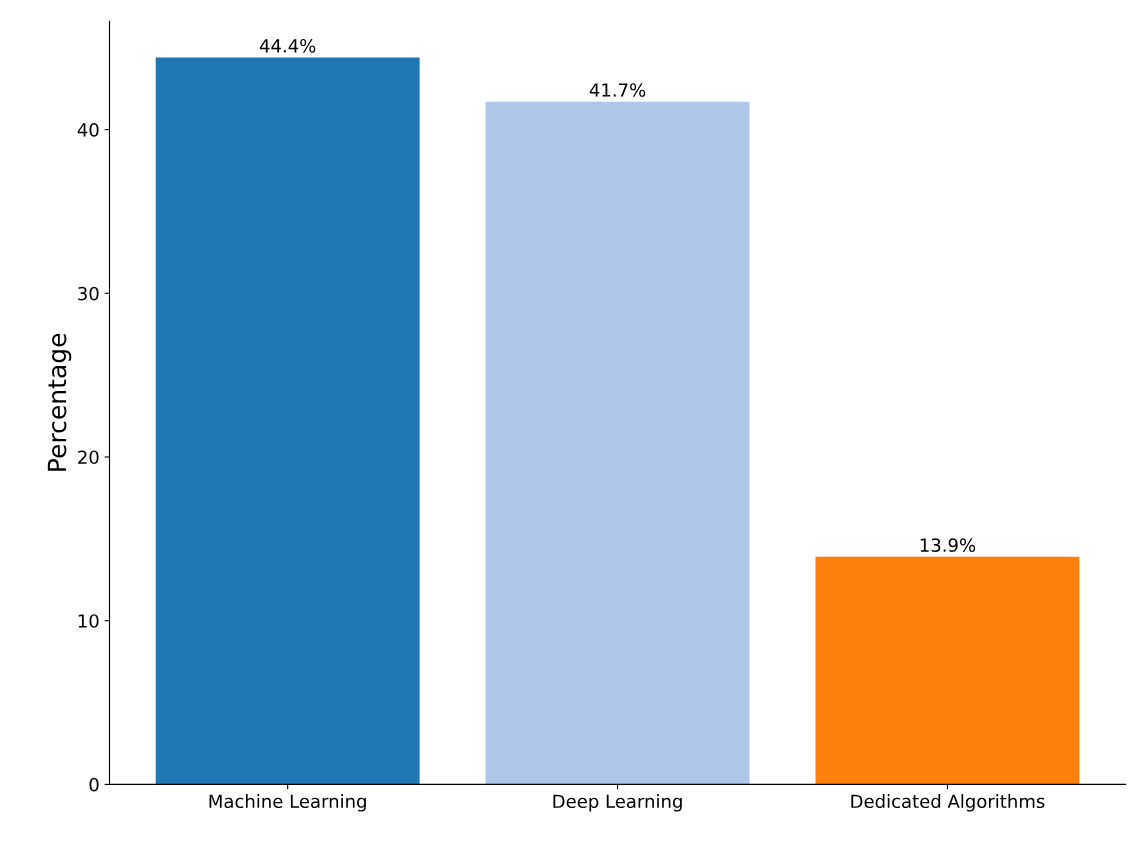 The width and height of the screenshot is (1129, 848). Describe the element at coordinates (88, 621) in the screenshot. I see `y-tick-label: 10` at that location.